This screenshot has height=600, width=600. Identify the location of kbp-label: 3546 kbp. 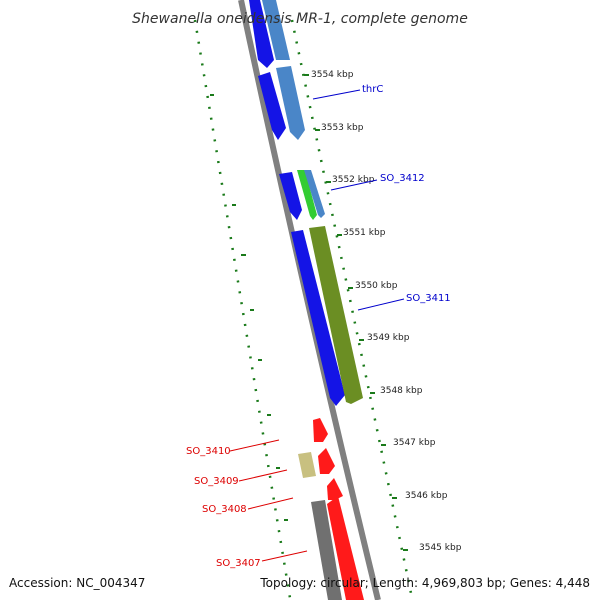
(426, 496).